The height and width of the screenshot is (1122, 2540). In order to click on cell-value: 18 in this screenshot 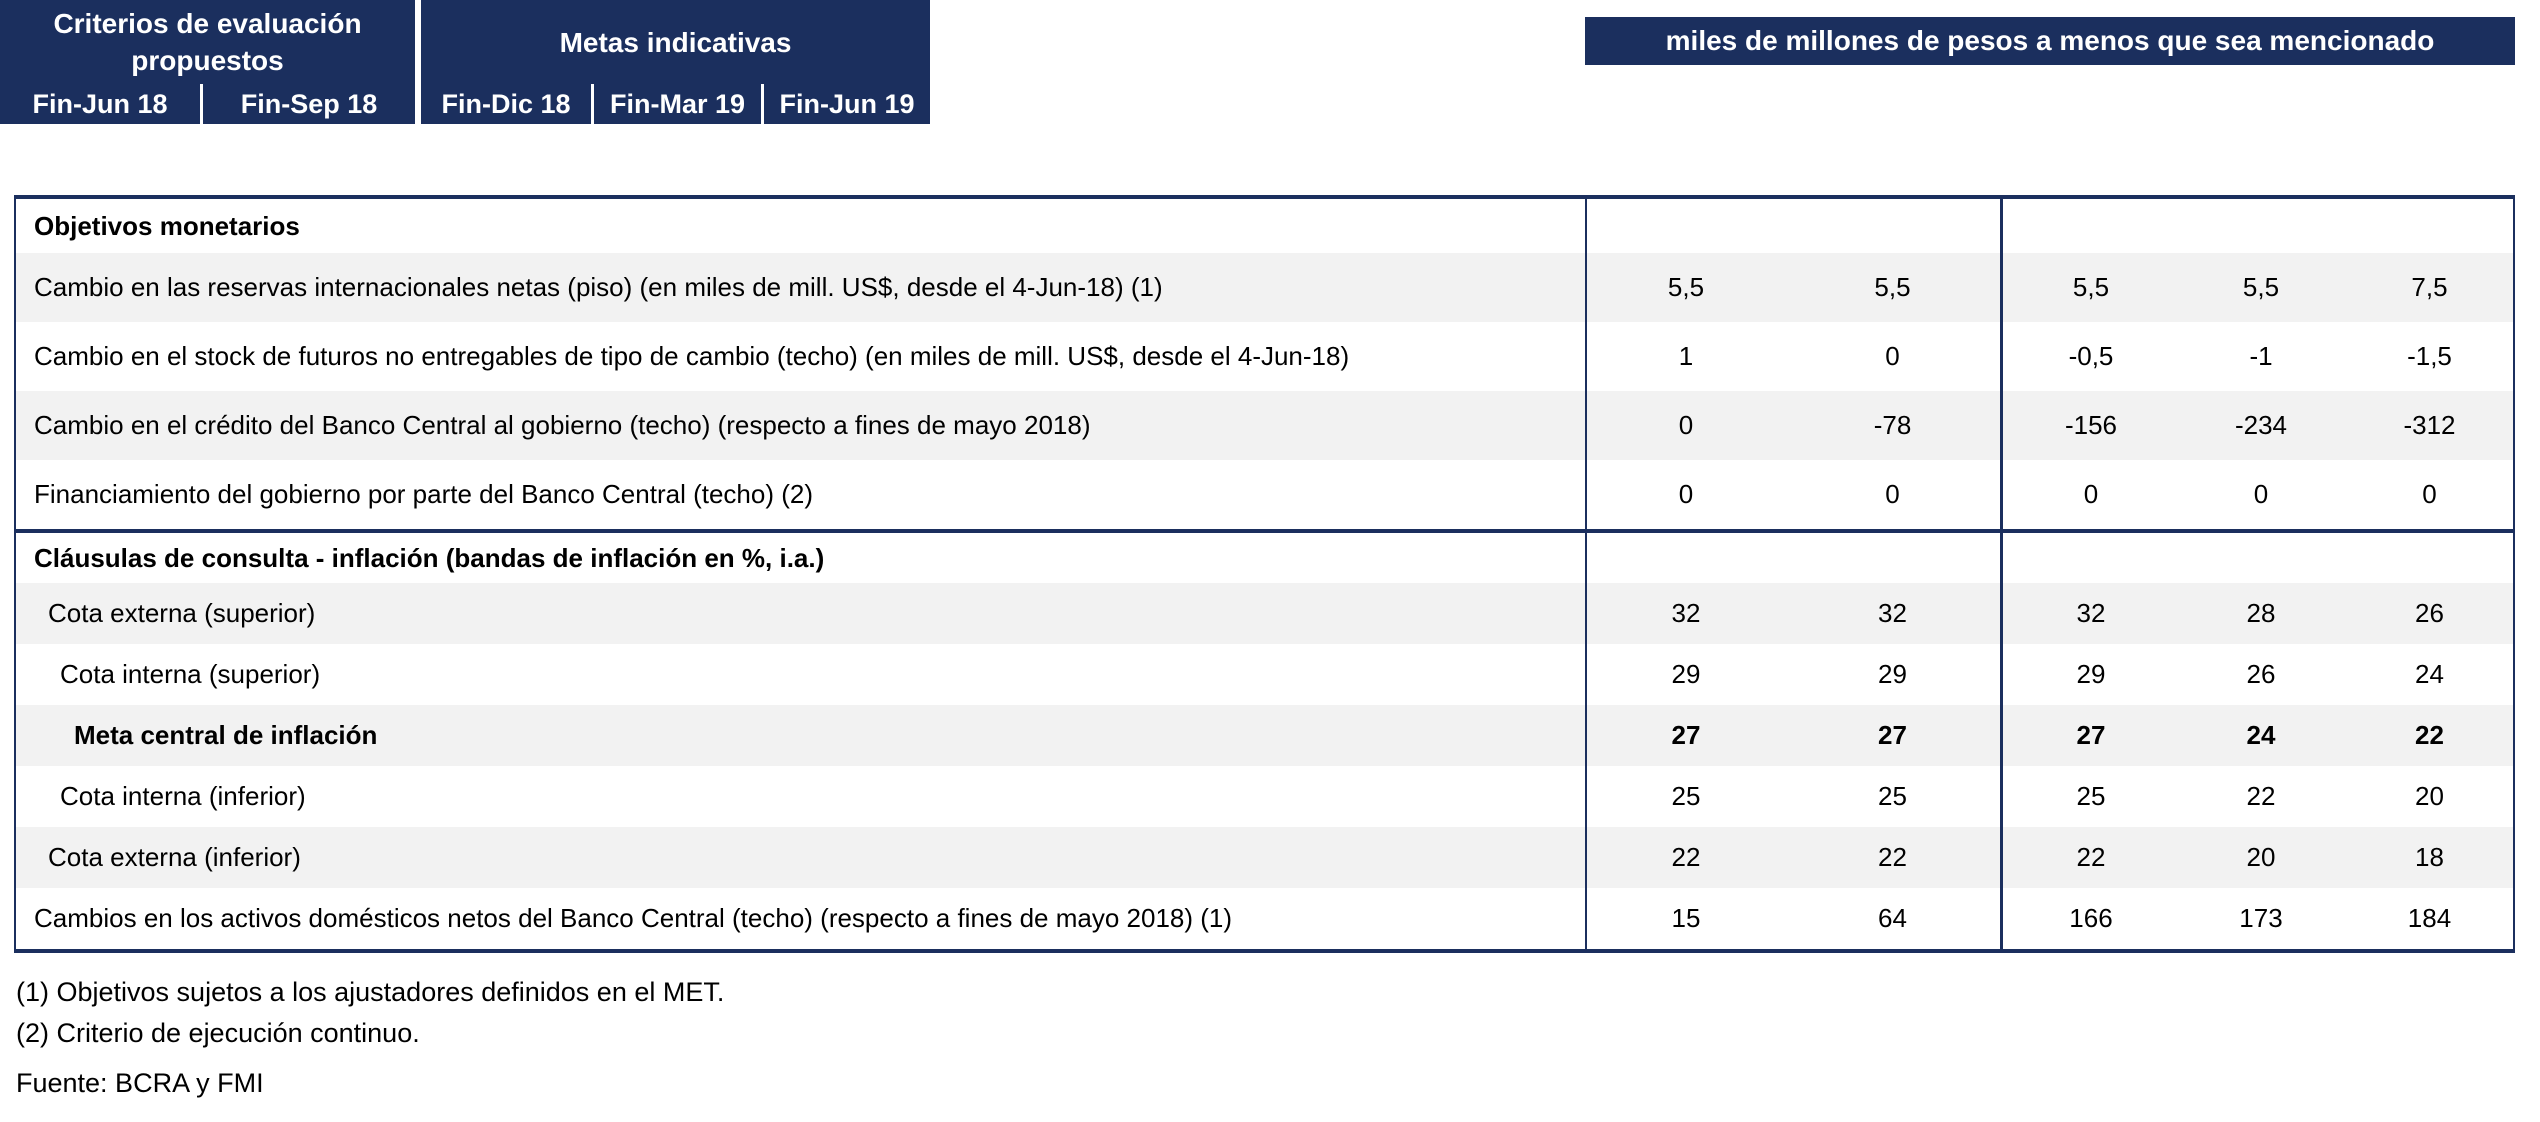, I will do `click(2429, 857)`.